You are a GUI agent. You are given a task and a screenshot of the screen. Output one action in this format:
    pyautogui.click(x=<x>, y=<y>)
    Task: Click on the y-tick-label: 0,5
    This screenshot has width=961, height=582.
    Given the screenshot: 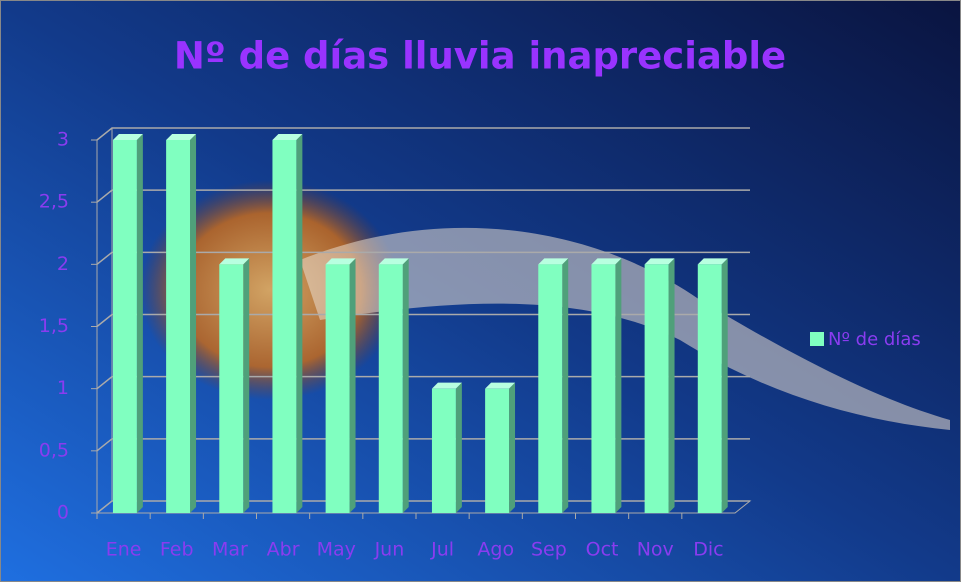 What is the action you would take?
    pyautogui.click(x=54, y=450)
    